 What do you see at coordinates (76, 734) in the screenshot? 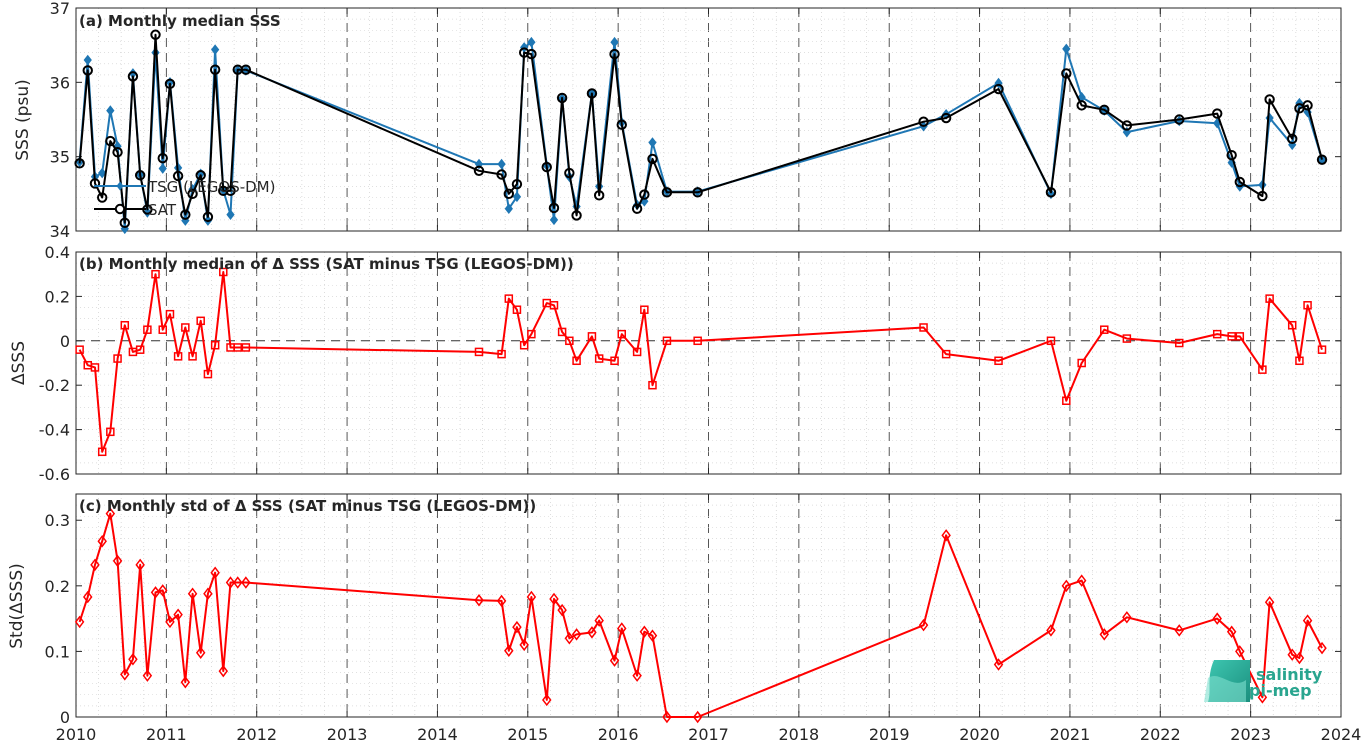
I see `x-tick-label: 2010` at bounding box center [76, 734].